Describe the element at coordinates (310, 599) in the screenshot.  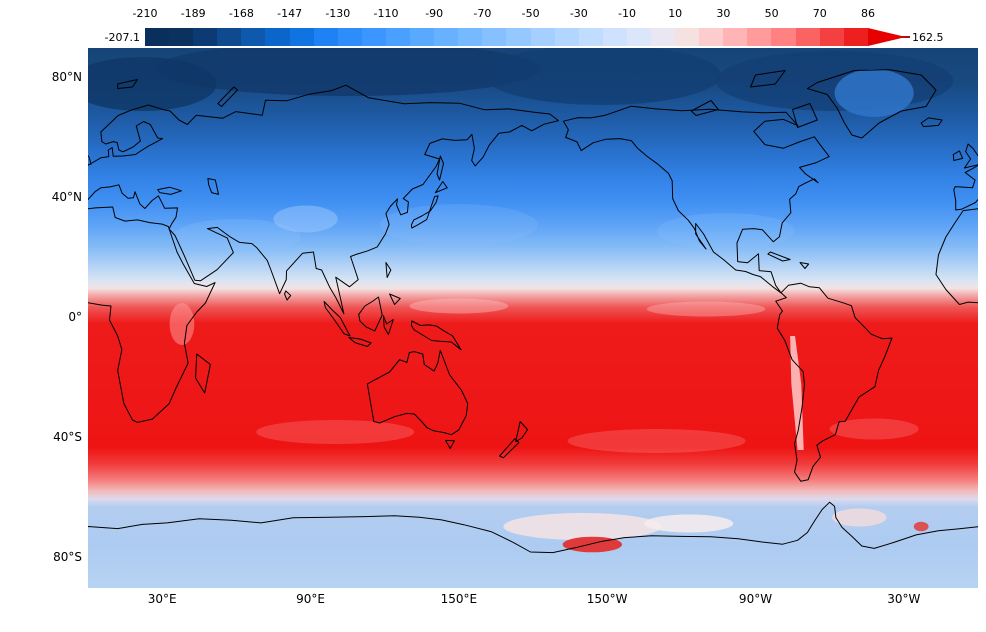
I see `longitude-axis-label: 90°E` at that location.